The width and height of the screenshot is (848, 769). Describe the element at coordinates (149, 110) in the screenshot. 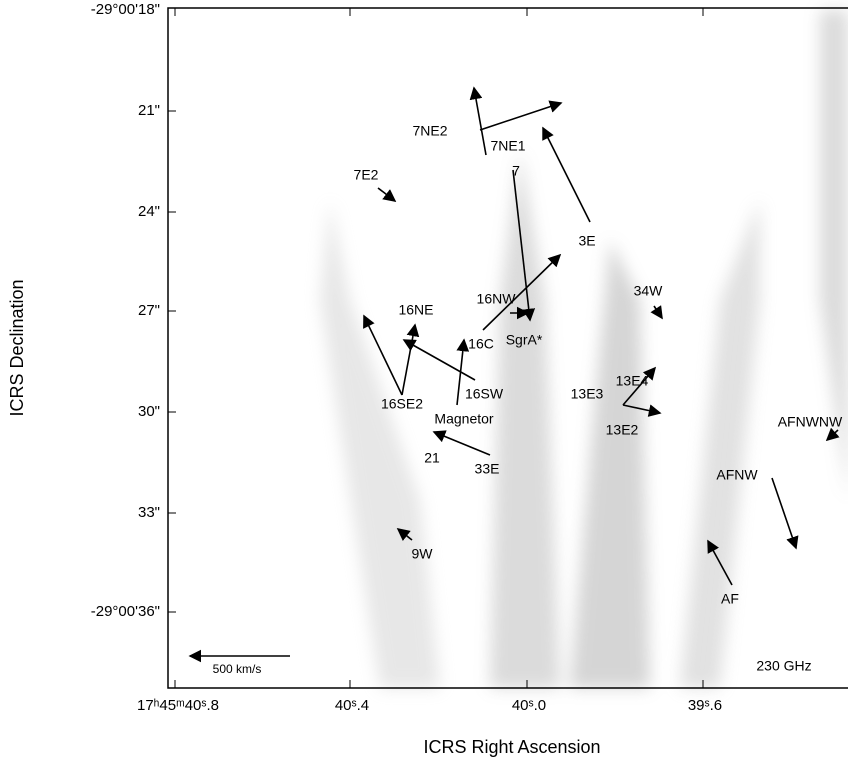

I see `y-tick-label: 21"` at that location.